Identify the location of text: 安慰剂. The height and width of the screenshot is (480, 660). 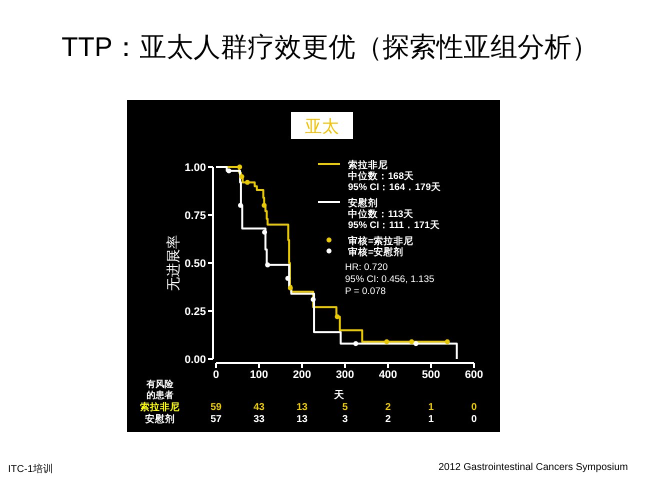
(160, 419).